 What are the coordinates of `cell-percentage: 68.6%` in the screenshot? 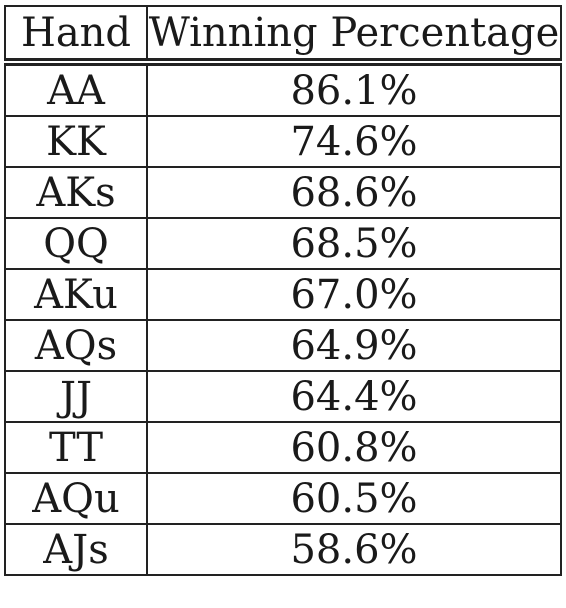 It's located at (354, 192).